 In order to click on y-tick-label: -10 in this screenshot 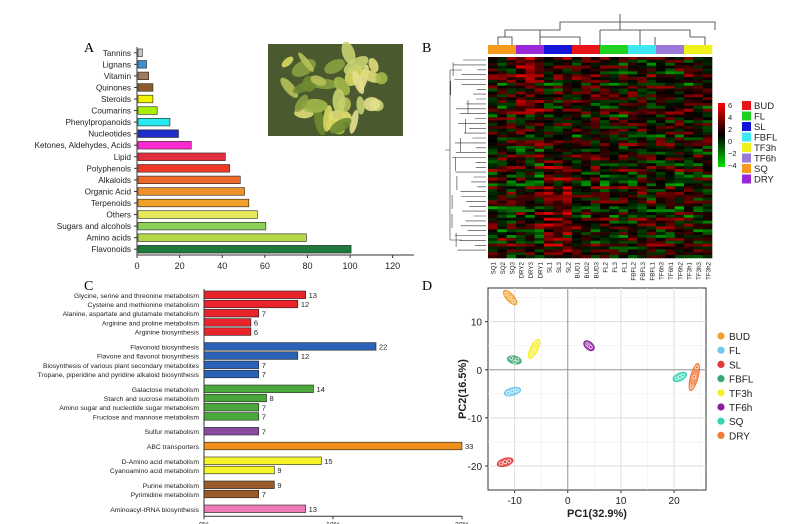, I will do `click(475, 419)`.